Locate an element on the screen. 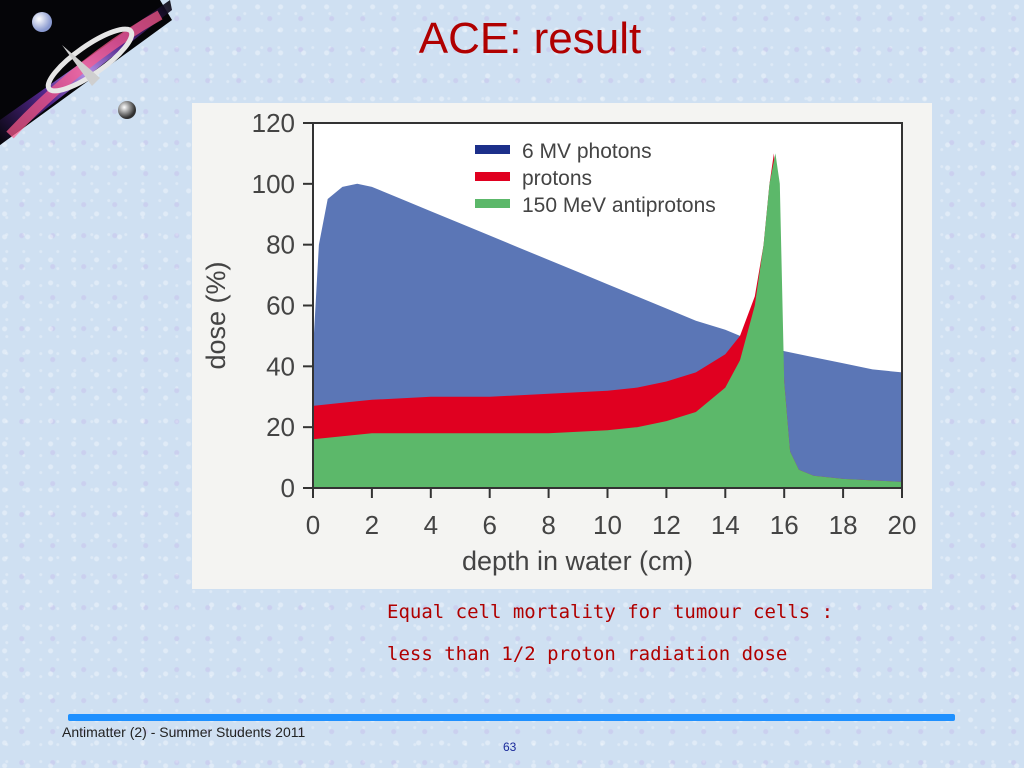 Image resolution: width=1024 pixels, height=768 pixels. slide-title: ACE: result is located at coordinates (530, 38).